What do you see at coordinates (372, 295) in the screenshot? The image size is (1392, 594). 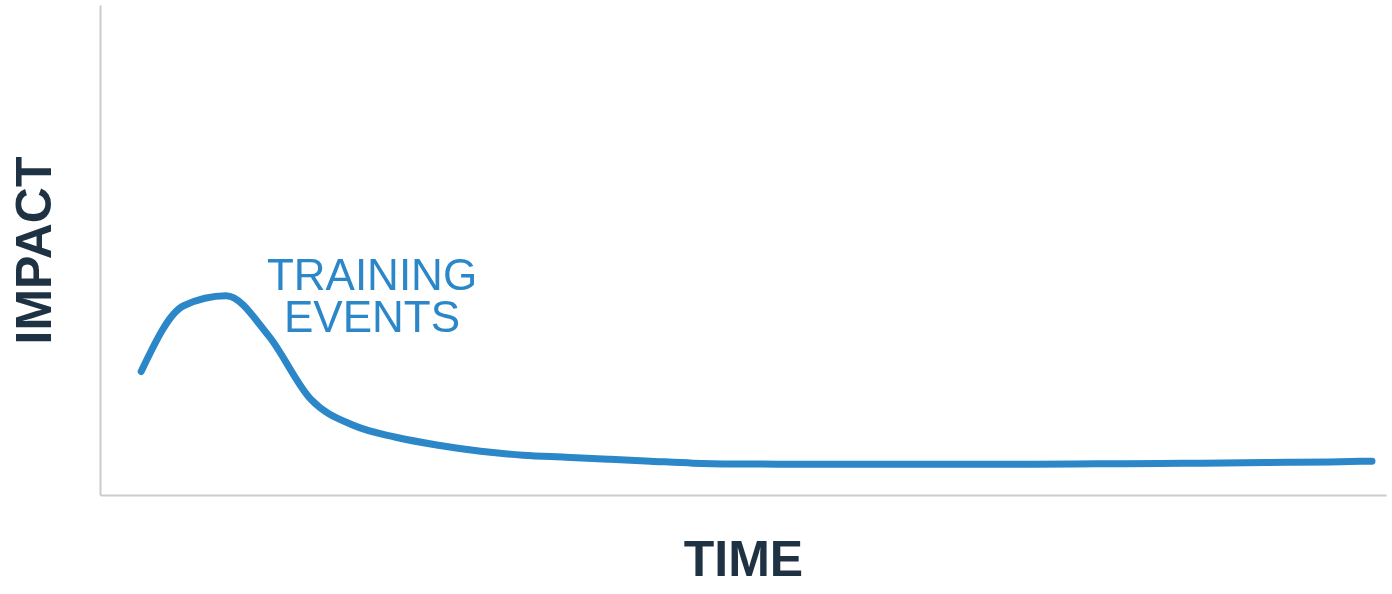 I see `annotation: TRAINING EVENTS` at bounding box center [372, 295].